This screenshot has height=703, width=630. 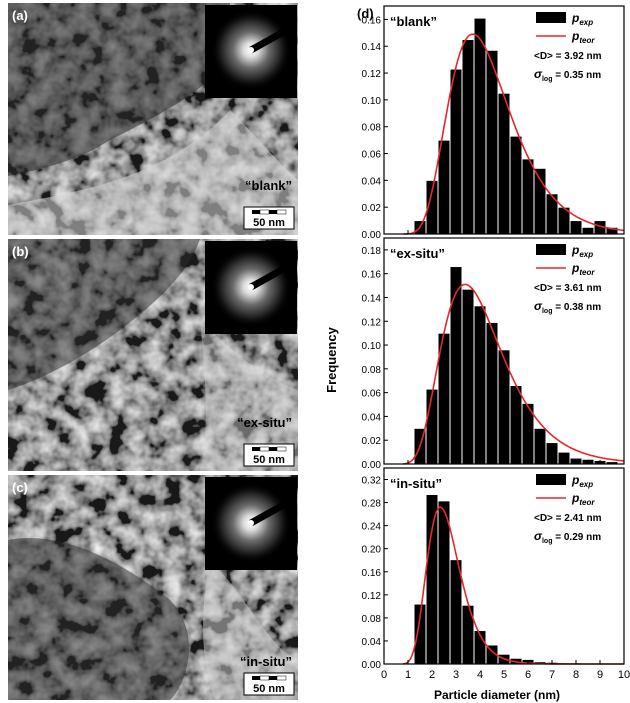 I want to click on panel-label-a: (a), so click(x=20, y=15).